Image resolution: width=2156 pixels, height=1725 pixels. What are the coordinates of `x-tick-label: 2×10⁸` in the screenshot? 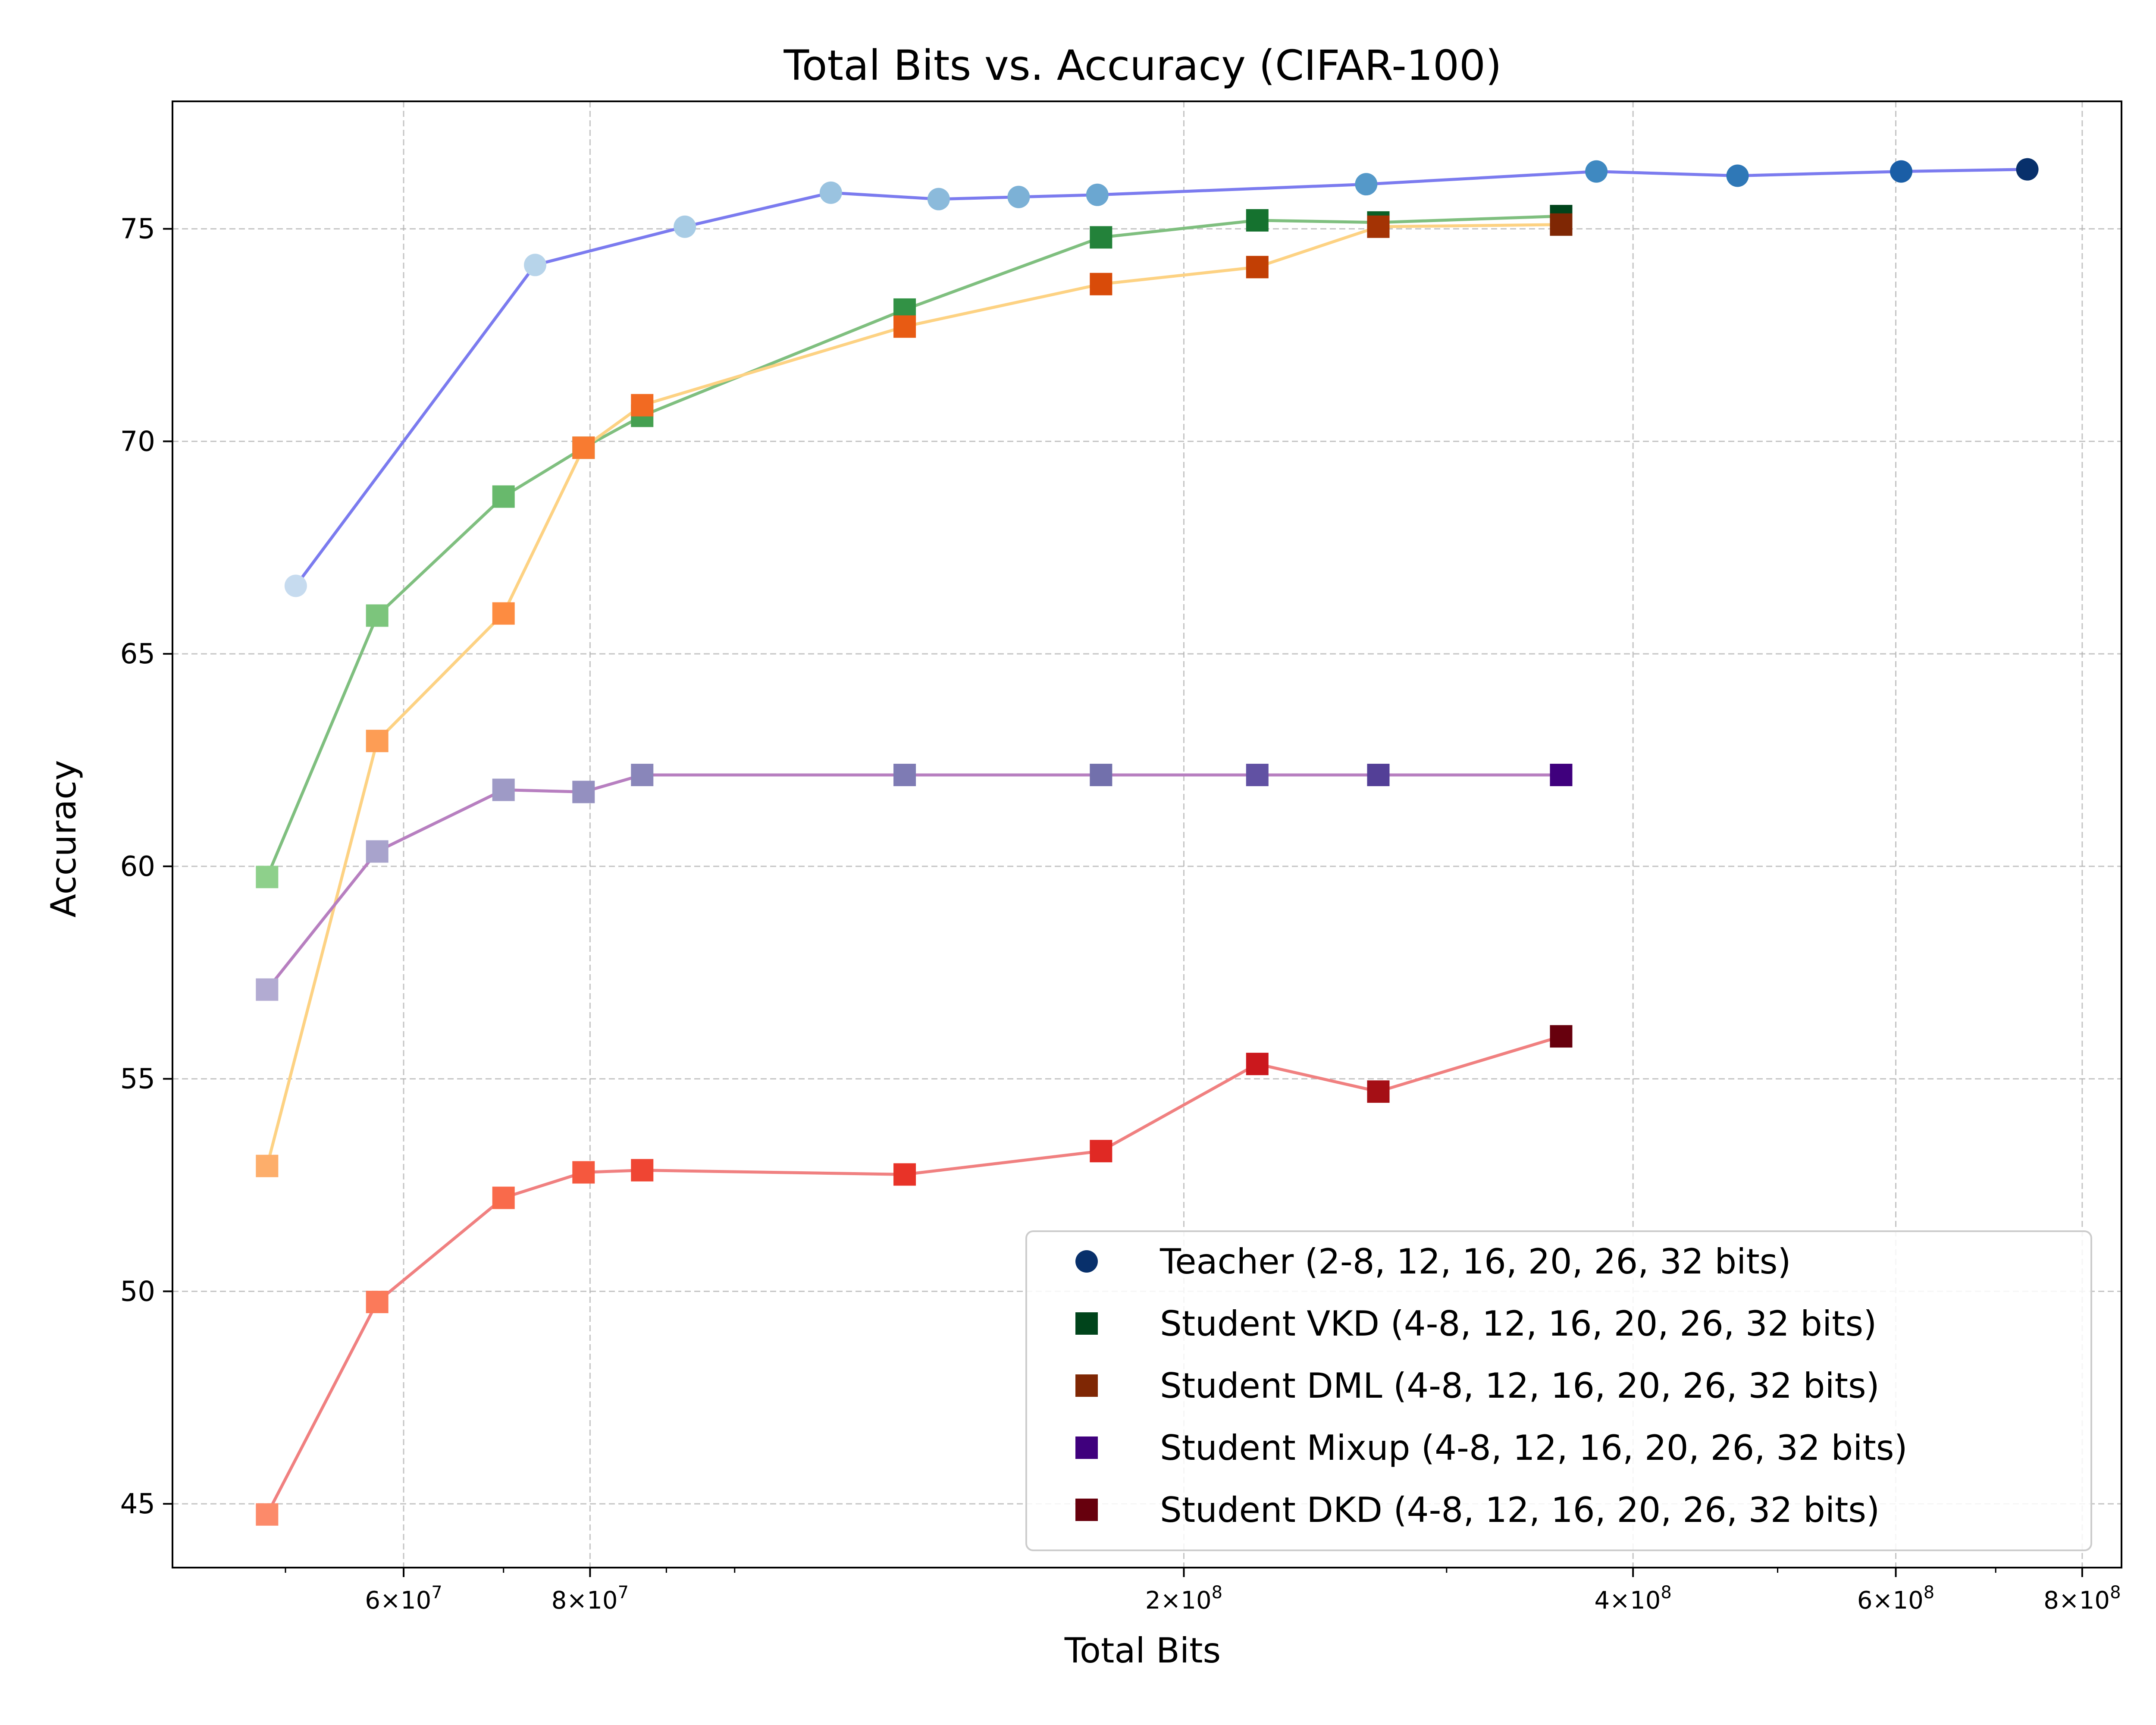 It's located at (1183, 1599).